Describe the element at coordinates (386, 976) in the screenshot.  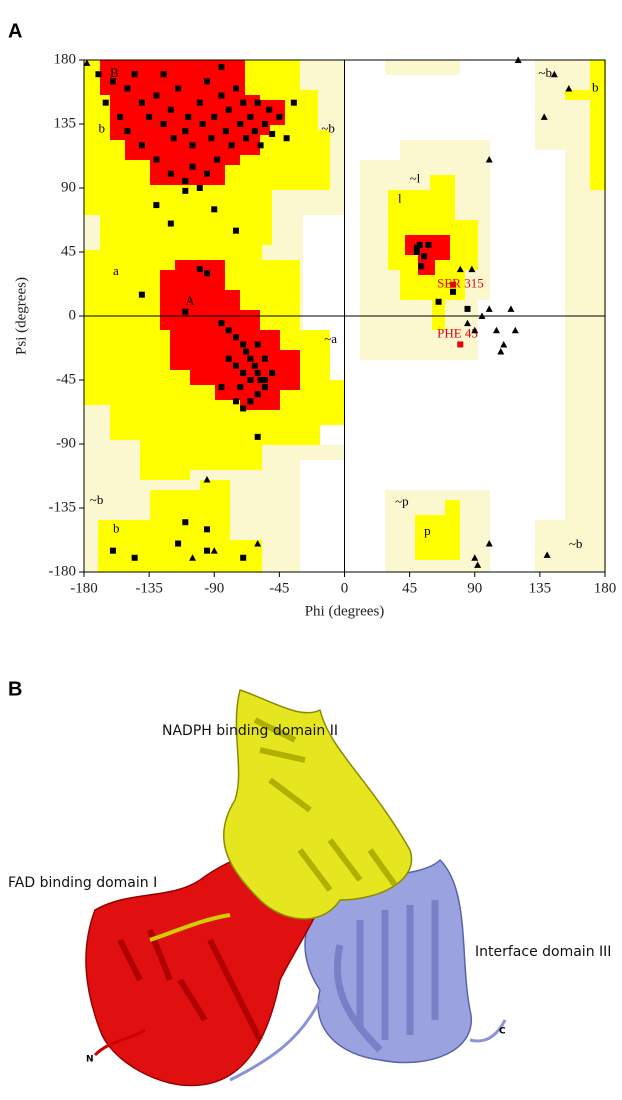
I see `domain-iii-strands` at that location.